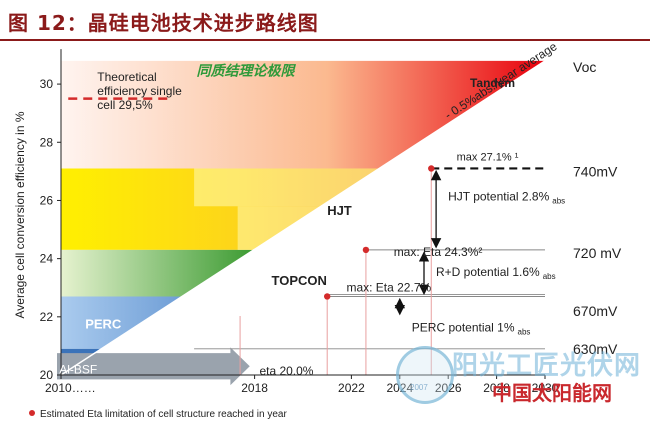 The height and width of the screenshot is (423, 650). I want to click on theoretical-limit-cn-label: 同质结理论极限, so click(247, 70).